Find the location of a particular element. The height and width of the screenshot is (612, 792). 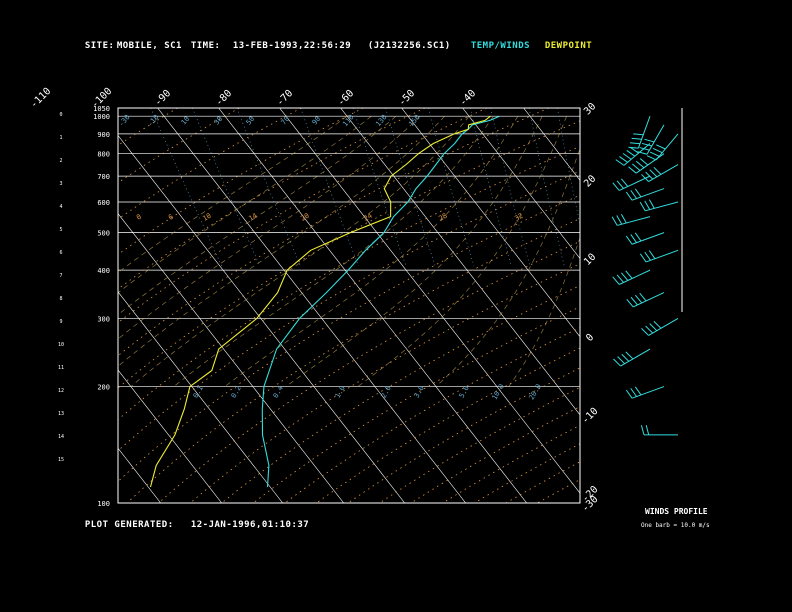

moist-adiabat-label: 0 is located at coordinates (139, 217).